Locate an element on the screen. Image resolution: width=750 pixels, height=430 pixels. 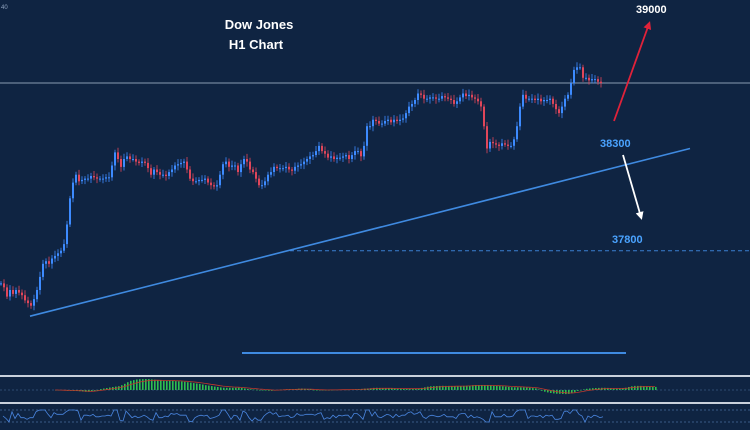
bullish-arrow is located at coordinates (632, 71).